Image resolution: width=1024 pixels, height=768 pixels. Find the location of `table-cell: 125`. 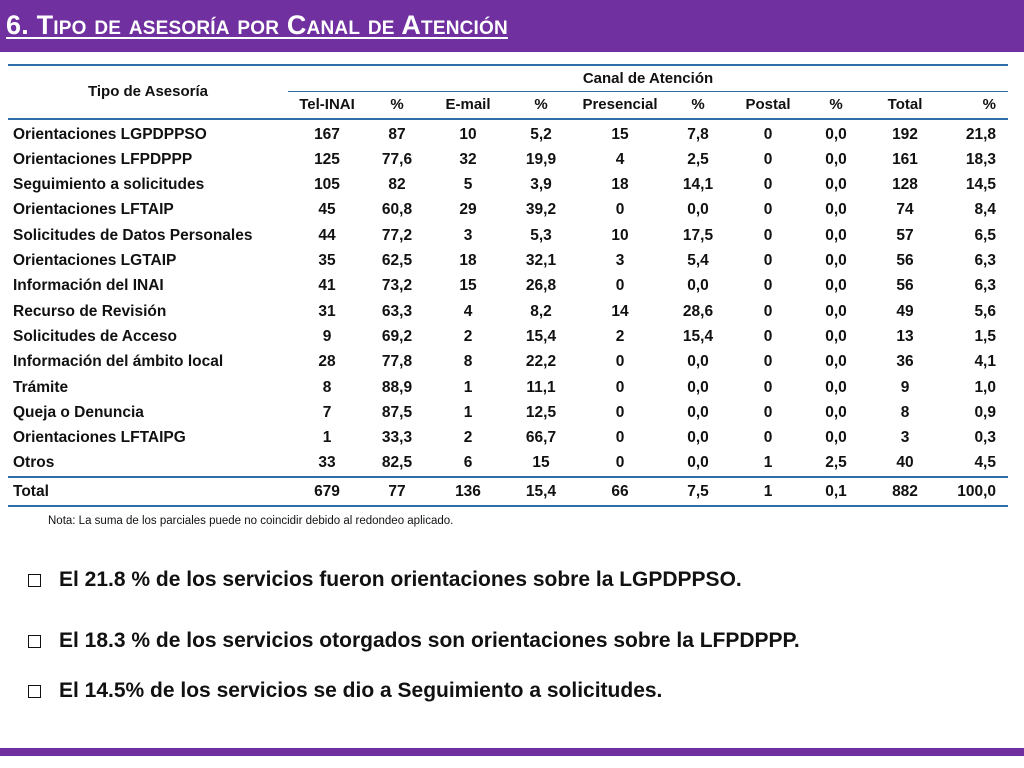

table-cell: 125 is located at coordinates (327, 159).